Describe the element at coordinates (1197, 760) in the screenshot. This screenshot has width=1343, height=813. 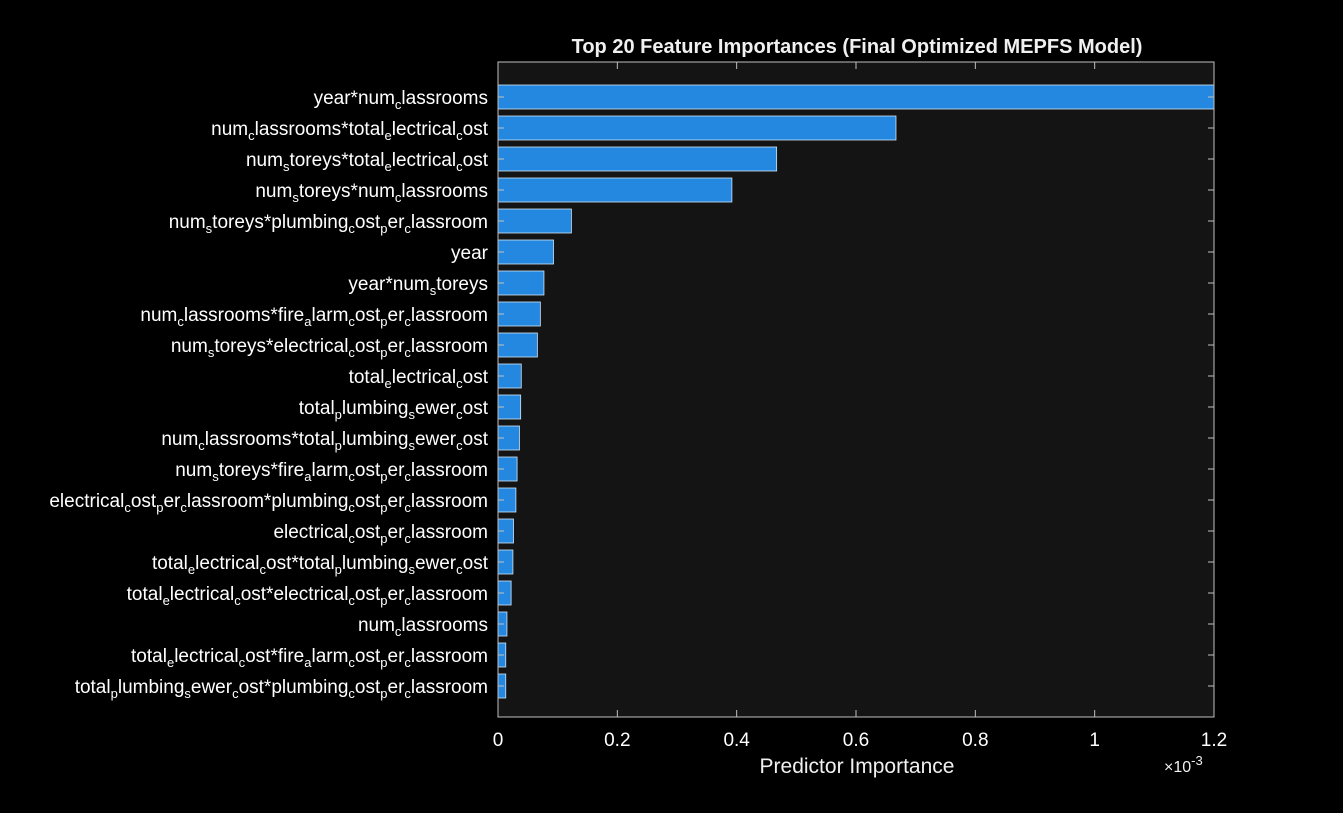
I see `x-axis-multiplier-exponent: -3` at that location.